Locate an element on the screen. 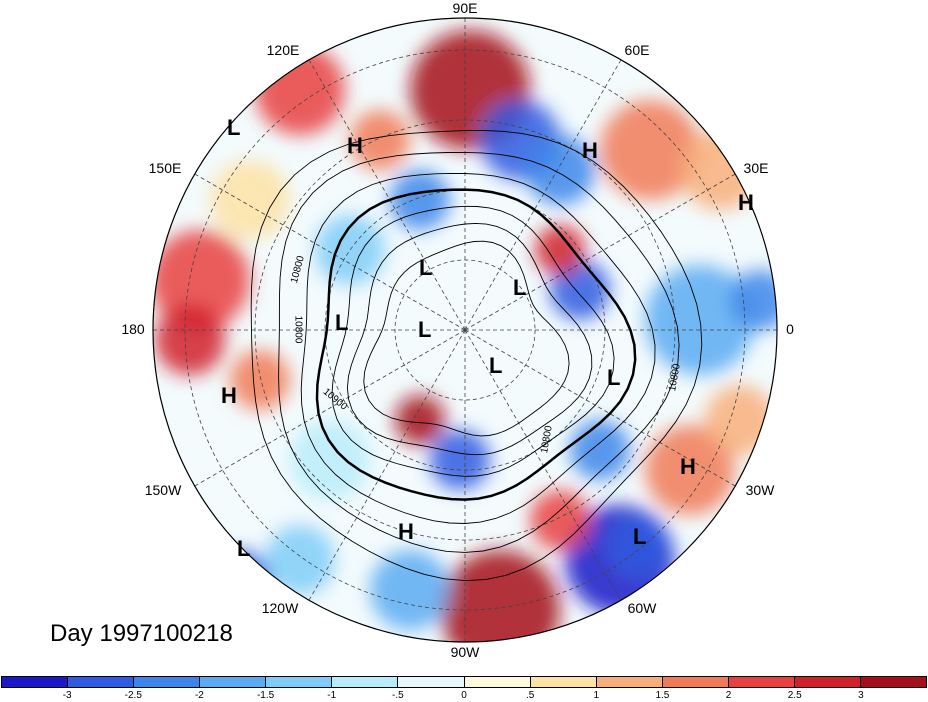  colorbar-tick-label: 3 is located at coordinates (861, 695).